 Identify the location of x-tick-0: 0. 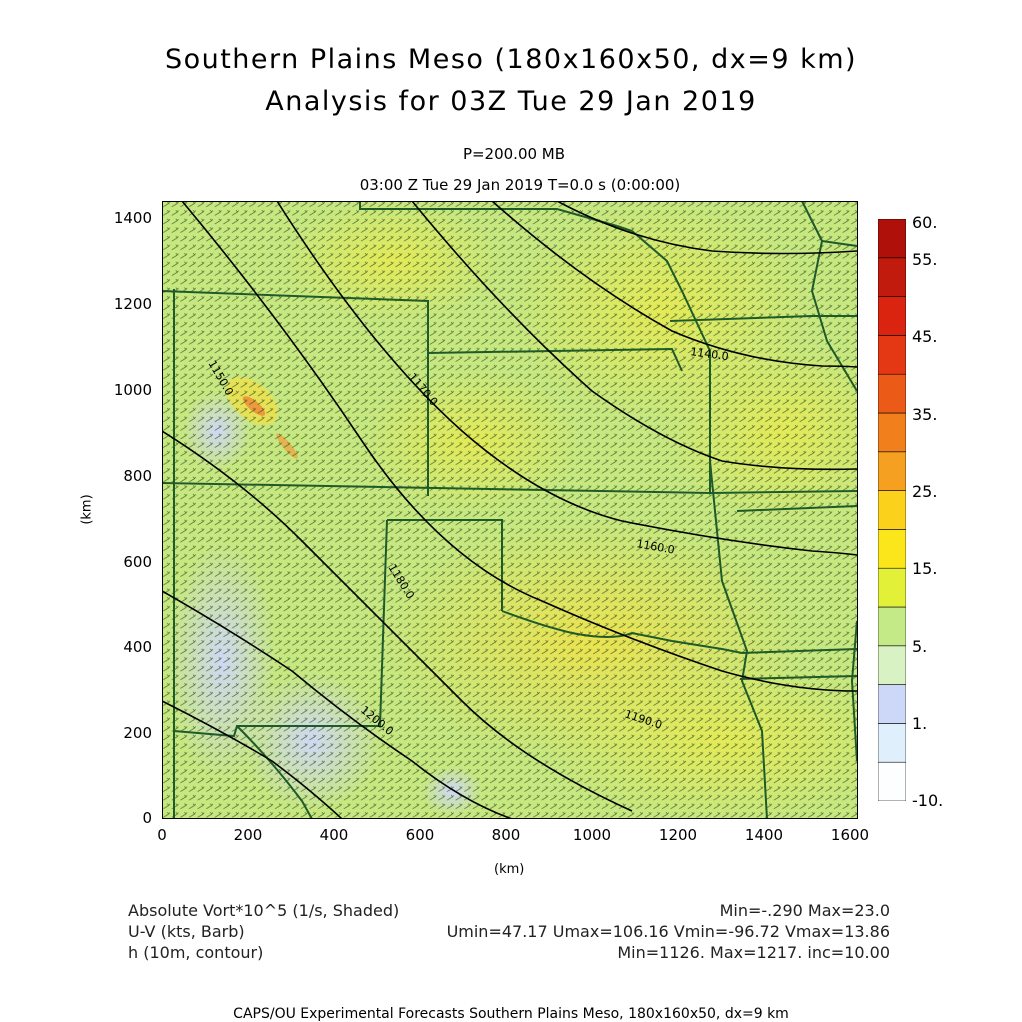
(162, 835).